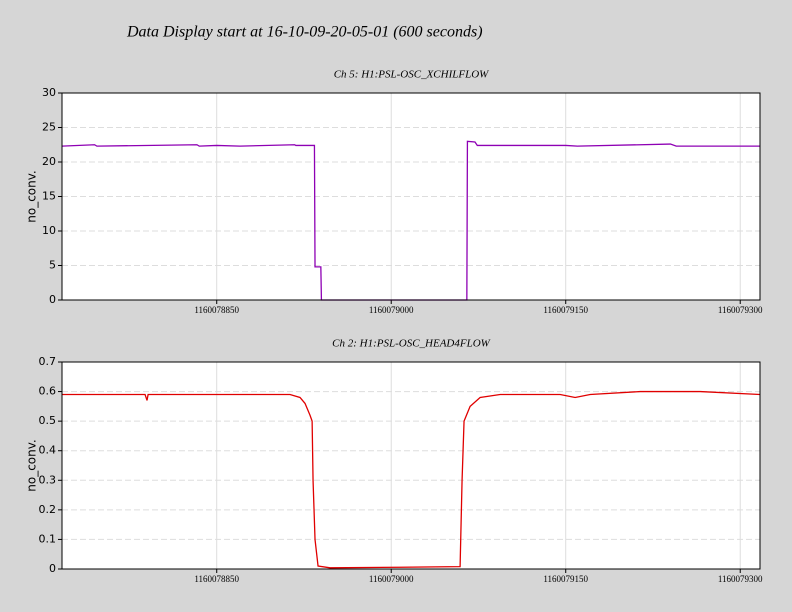 This screenshot has width=792, height=612. I want to click on y-tick-label: 0.5, so click(48, 420).